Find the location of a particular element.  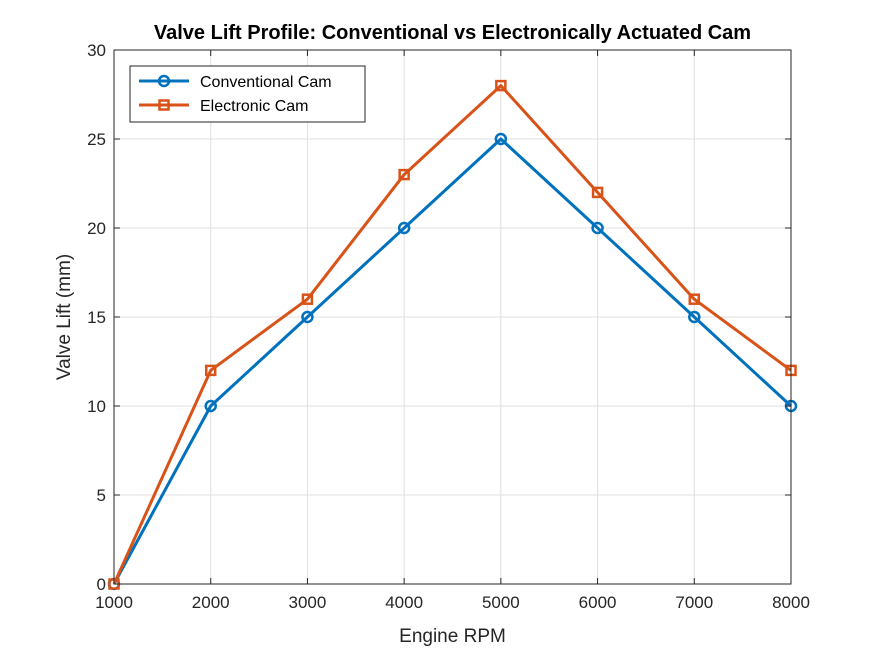

x-tick-label: 5000 is located at coordinates (501, 602).